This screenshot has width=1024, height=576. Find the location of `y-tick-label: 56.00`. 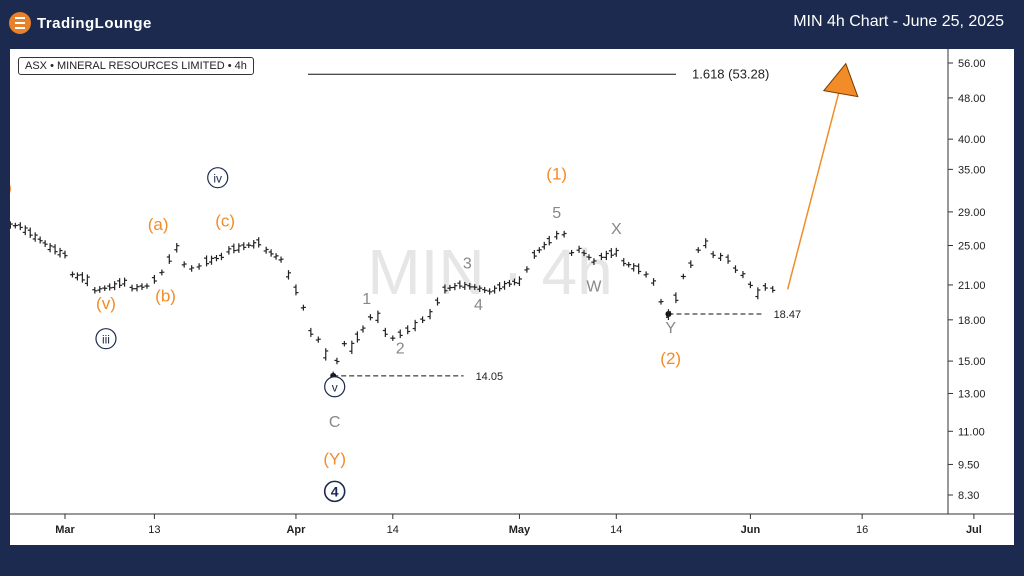

y-tick-label: 56.00 is located at coordinates (972, 64).